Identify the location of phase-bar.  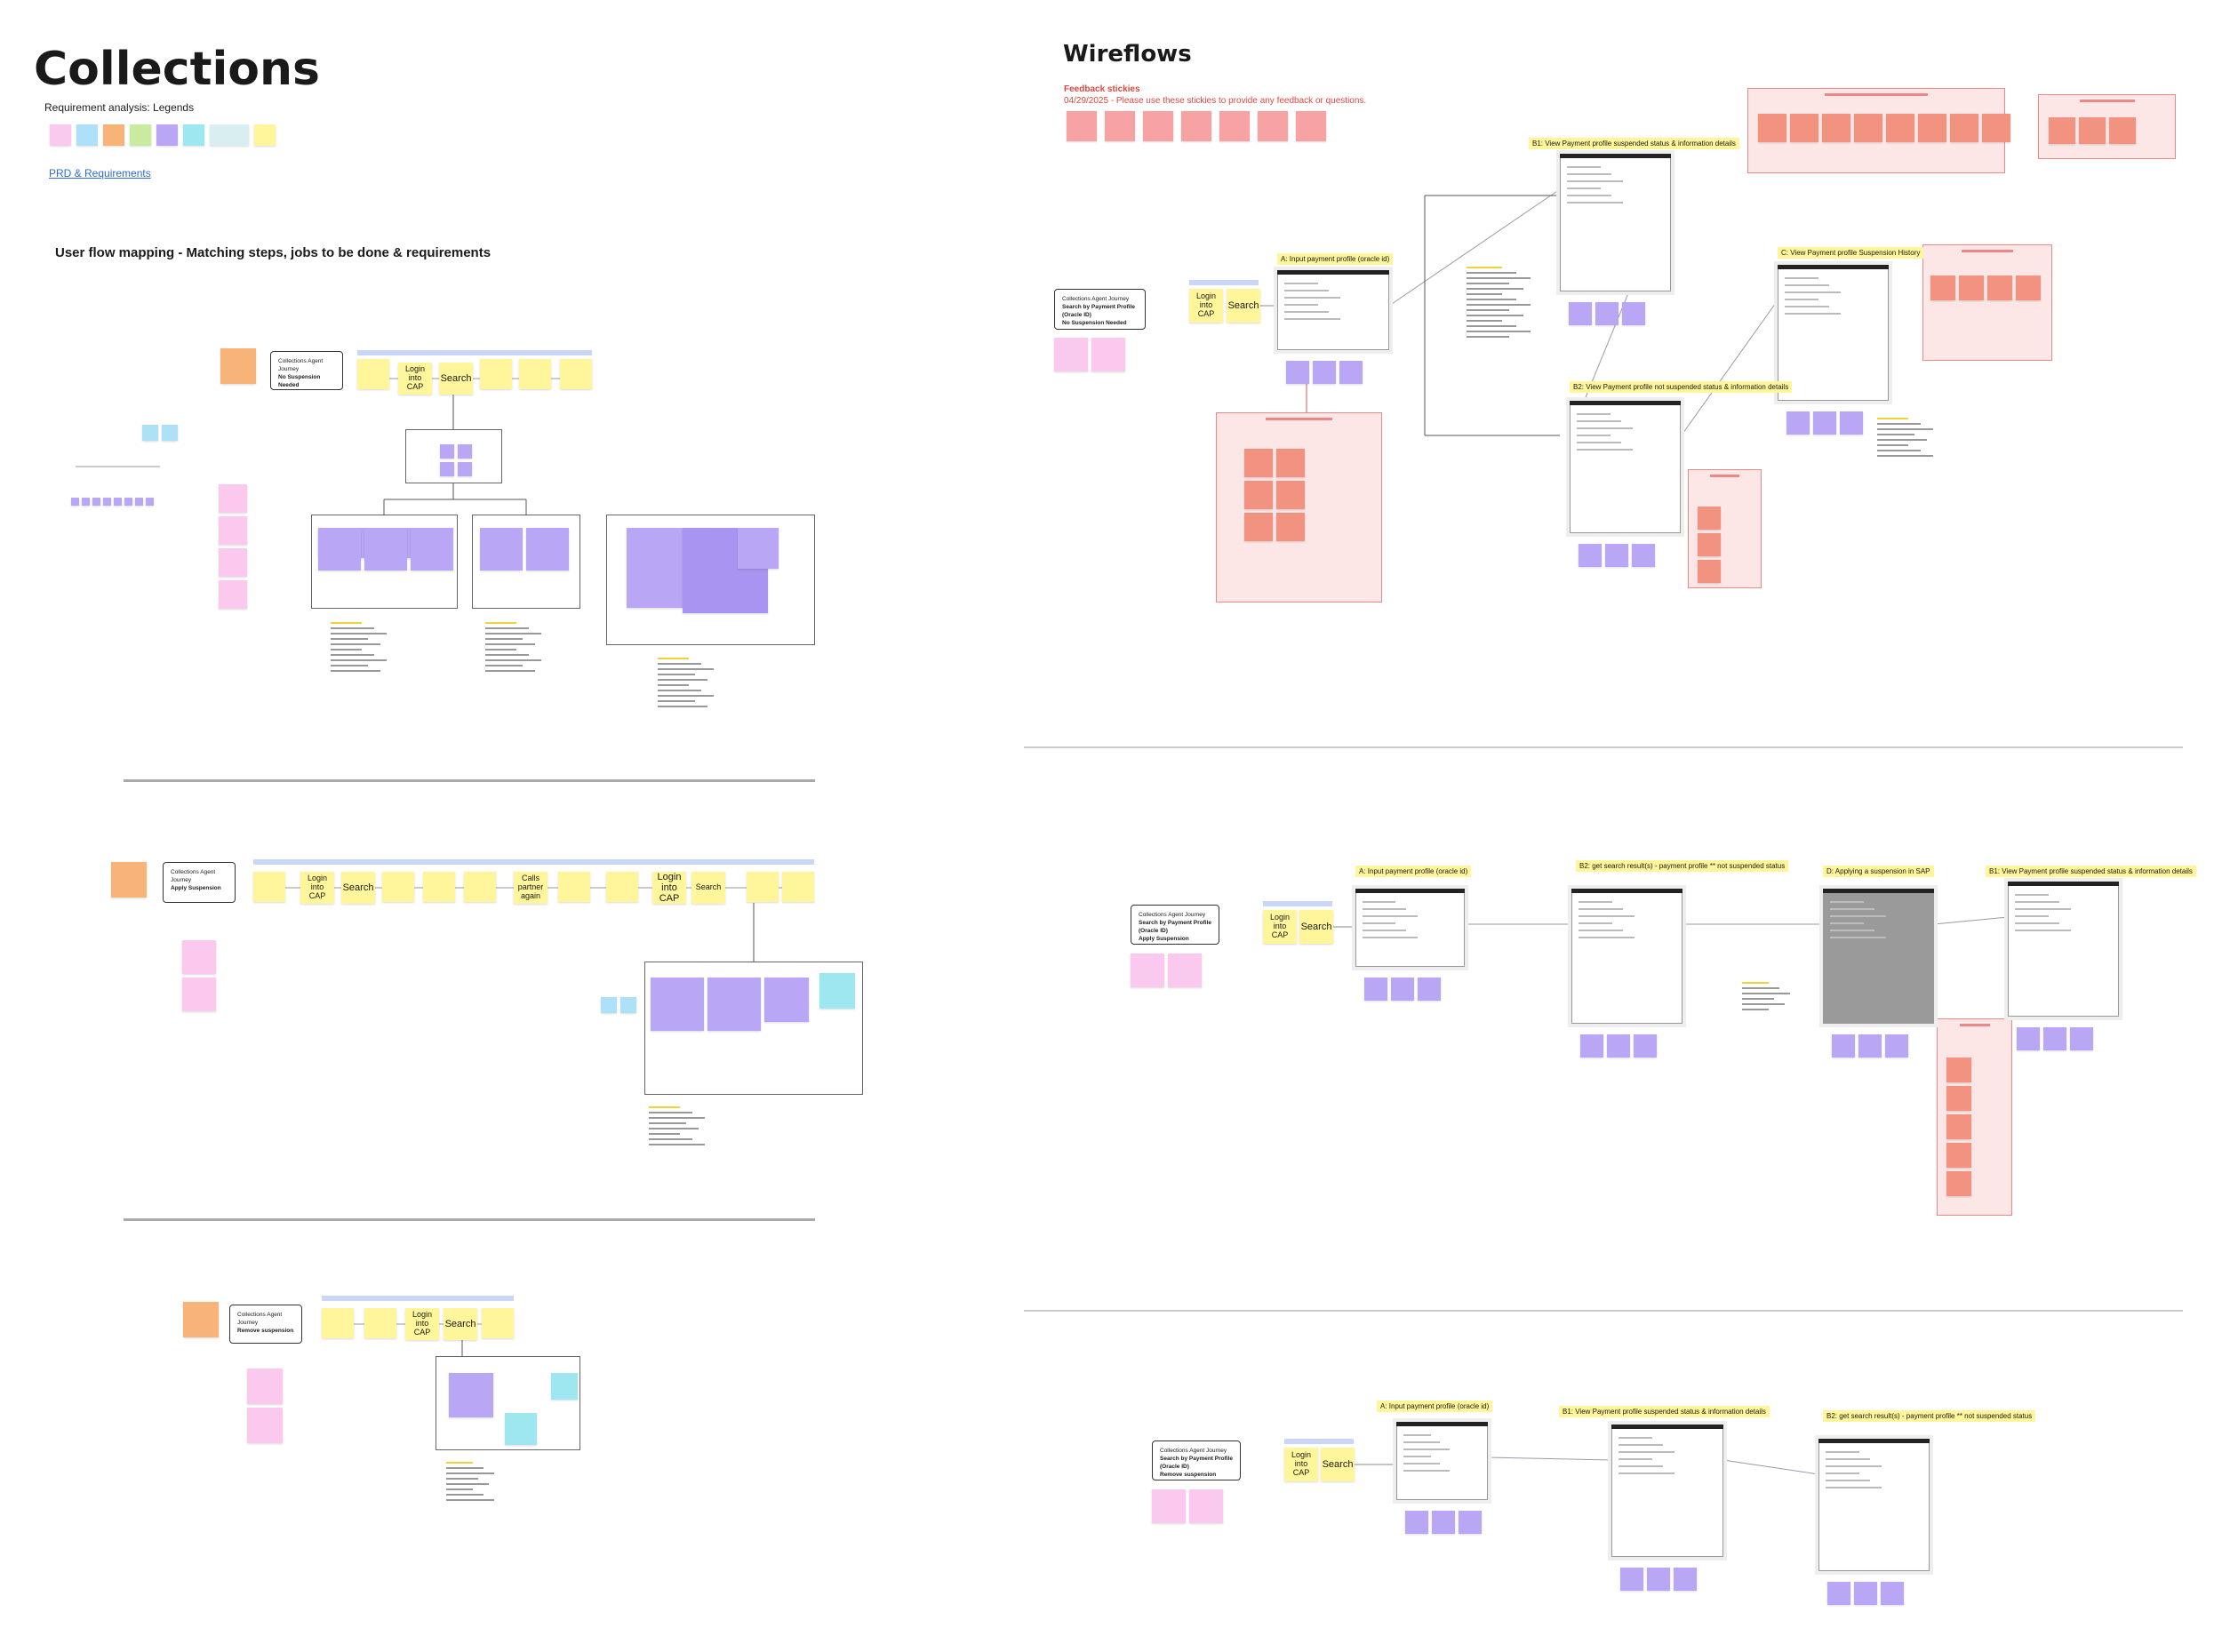
(1224, 282).